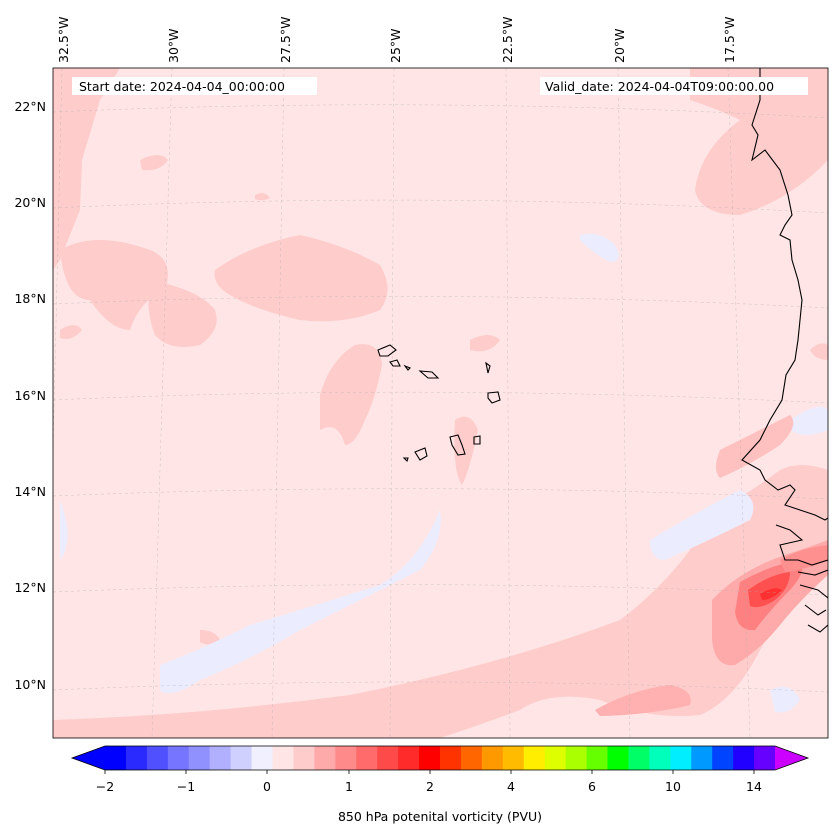 The height and width of the screenshot is (836, 837). I want to click on lat-label: 16°N, so click(30, 395).